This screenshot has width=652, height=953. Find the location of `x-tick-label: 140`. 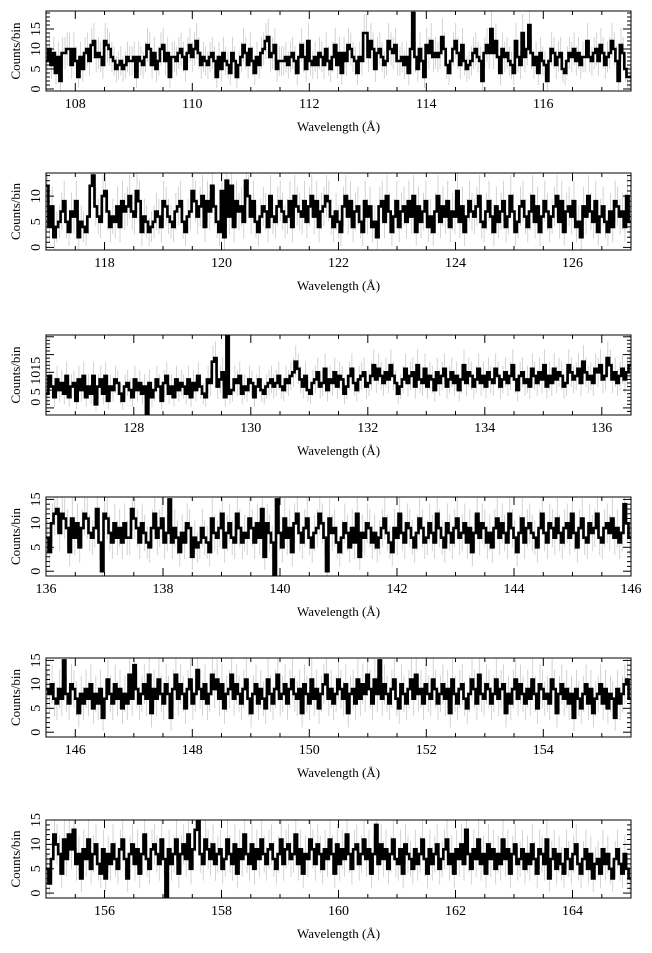

x-tick-label: 140 is located at coordinates (280, 589).